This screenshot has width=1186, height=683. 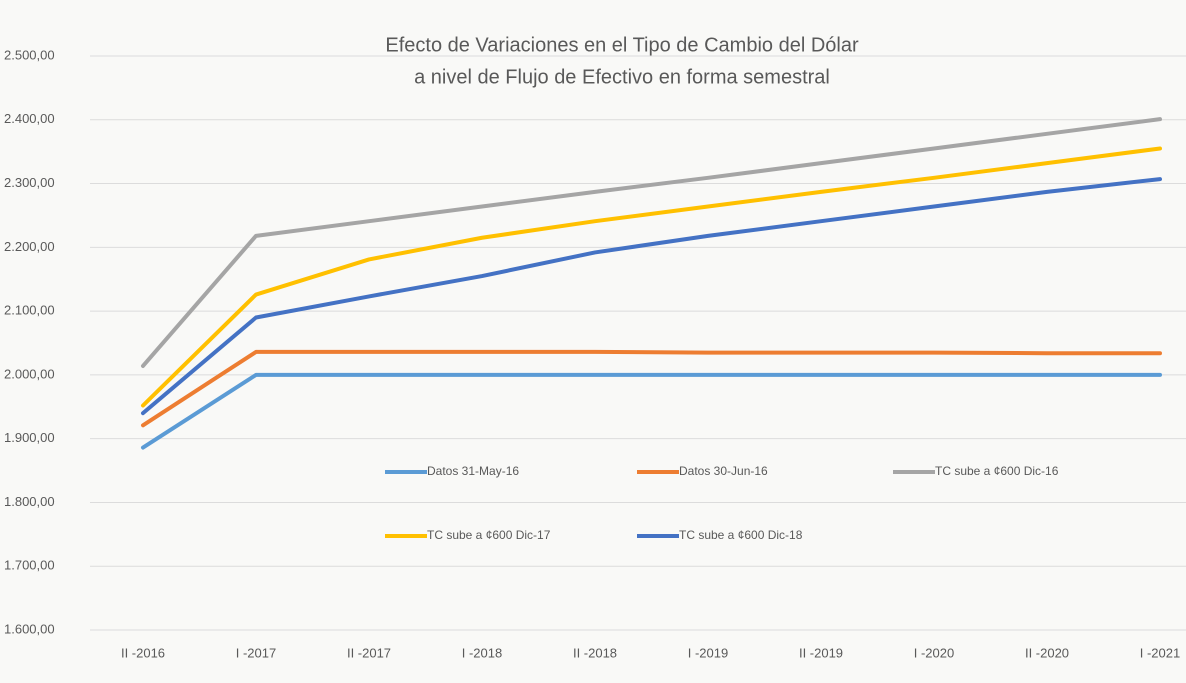 What do you see at coordinates (482, 652) in the screenshot?
I see `x-tick-label: I -2018` at bounding box center [482, 652].